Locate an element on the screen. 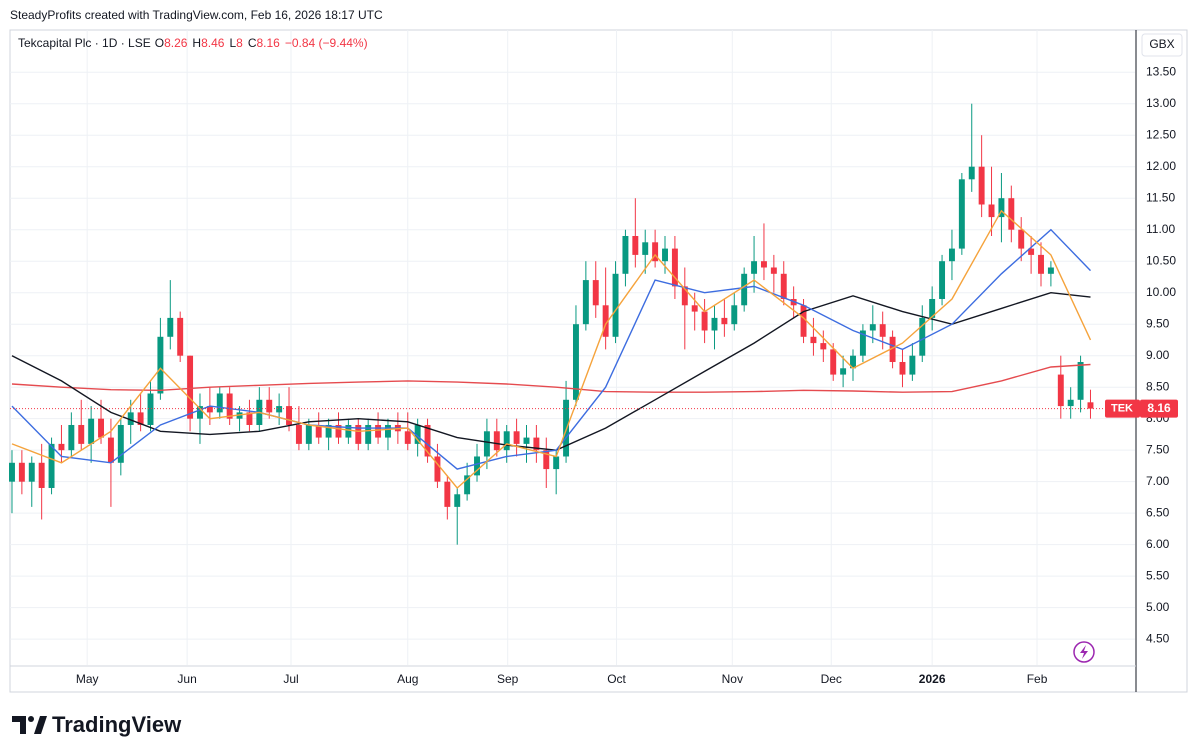 The height and width of the screenshot is (756, 1200). y-tick-label: 7.00 is located at coordinates (1158, 481).